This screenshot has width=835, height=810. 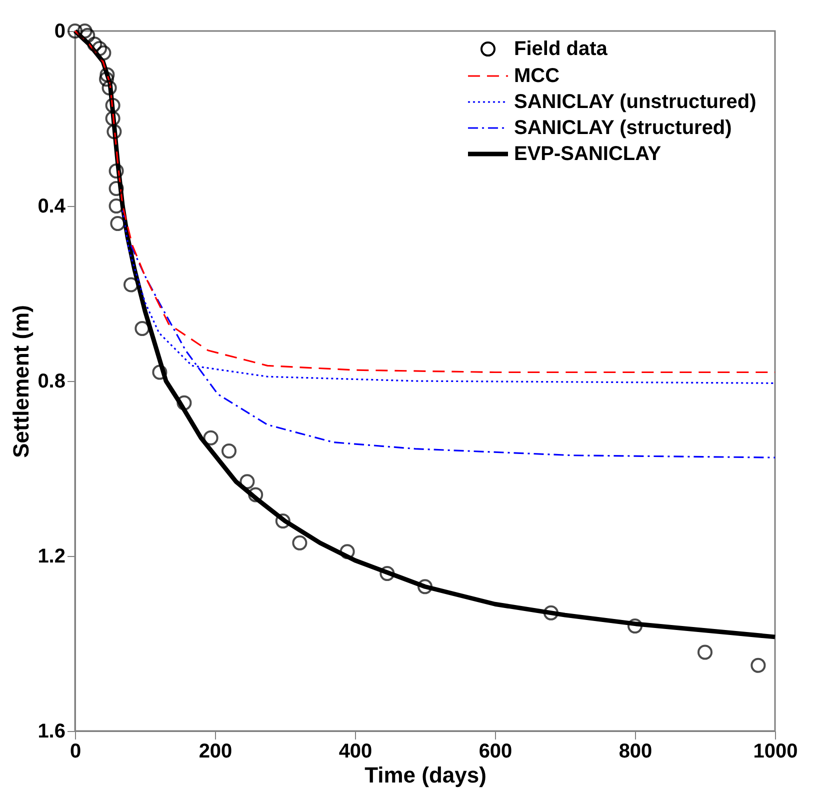 I want to click on x-tick-label: 600, so click(x=495, y=751).